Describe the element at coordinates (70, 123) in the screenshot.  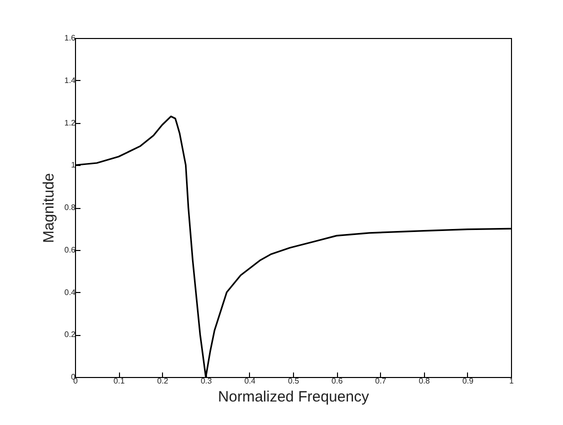
I see `y-tick-label: 1.2` at that location.